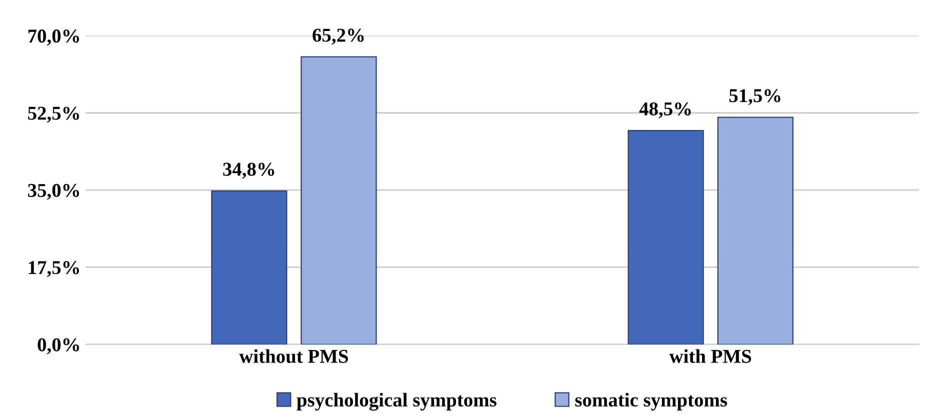 The image size is (931, 420). I want to click on data-label: 48,5%, so click(665, 110).